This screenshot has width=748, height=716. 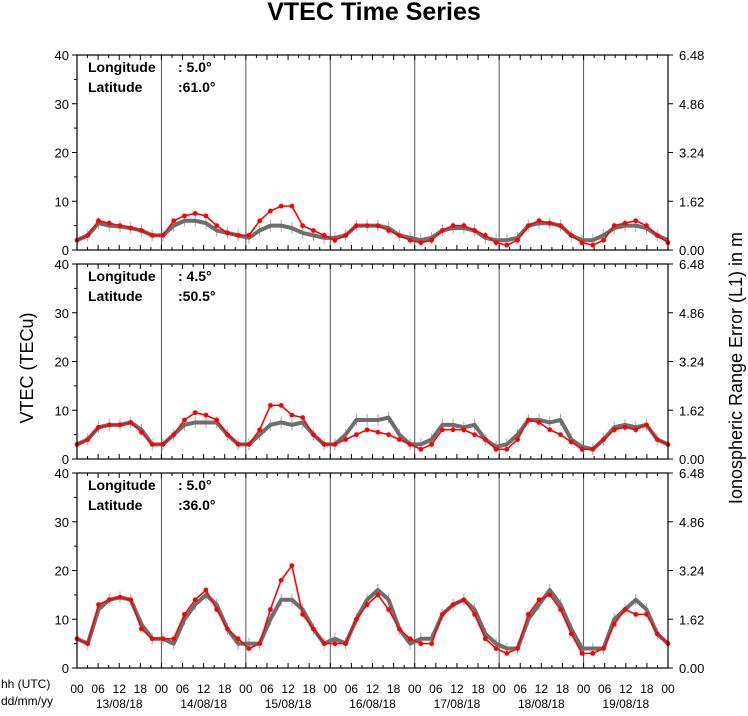 I want to click on longitude-label: Longitude, so click(x=122, y=67).